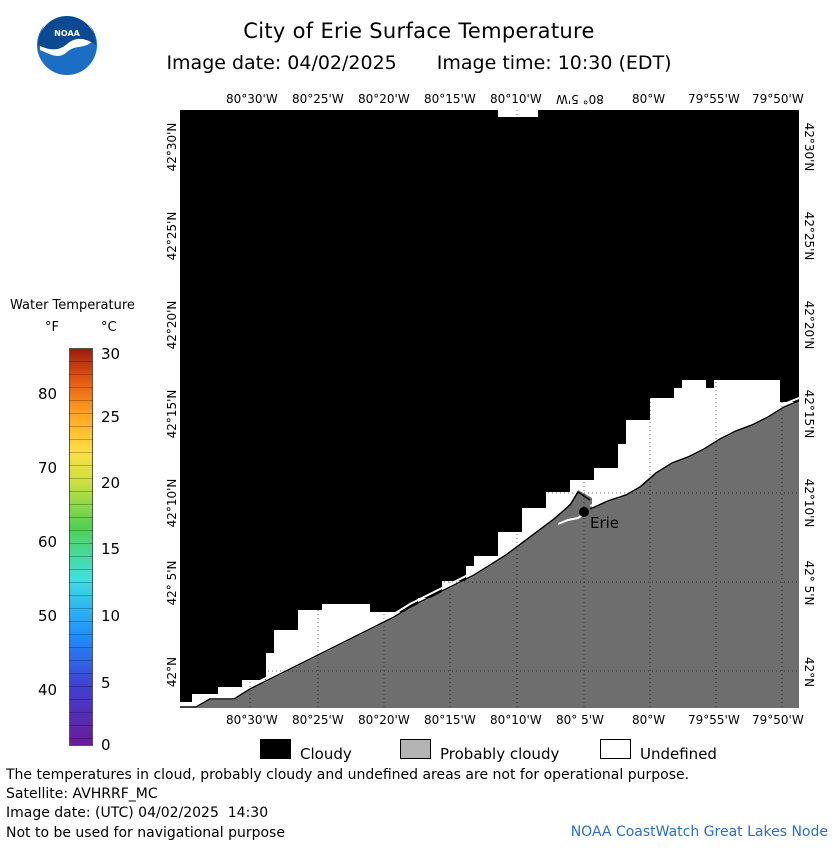 The height and width of the screenshot is (850, 838). I want to click on c-tick: 15, so click(111, 549).